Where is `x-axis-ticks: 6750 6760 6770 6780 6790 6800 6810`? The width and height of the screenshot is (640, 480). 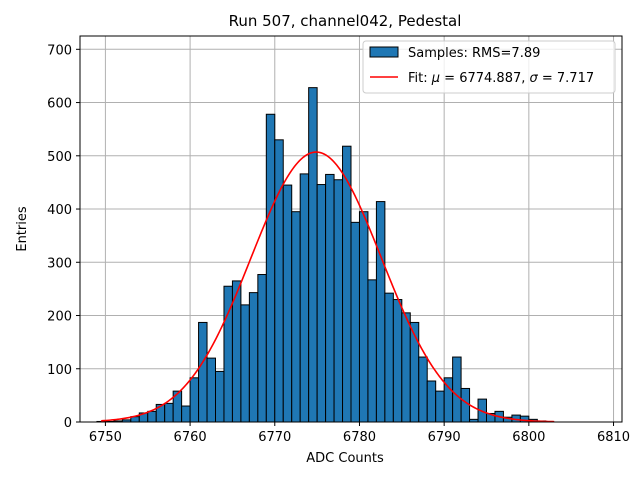
x-axis-ticks: 6750 6760 6770 6780 6790 6800 6810 is located at coordinates (359, 433).